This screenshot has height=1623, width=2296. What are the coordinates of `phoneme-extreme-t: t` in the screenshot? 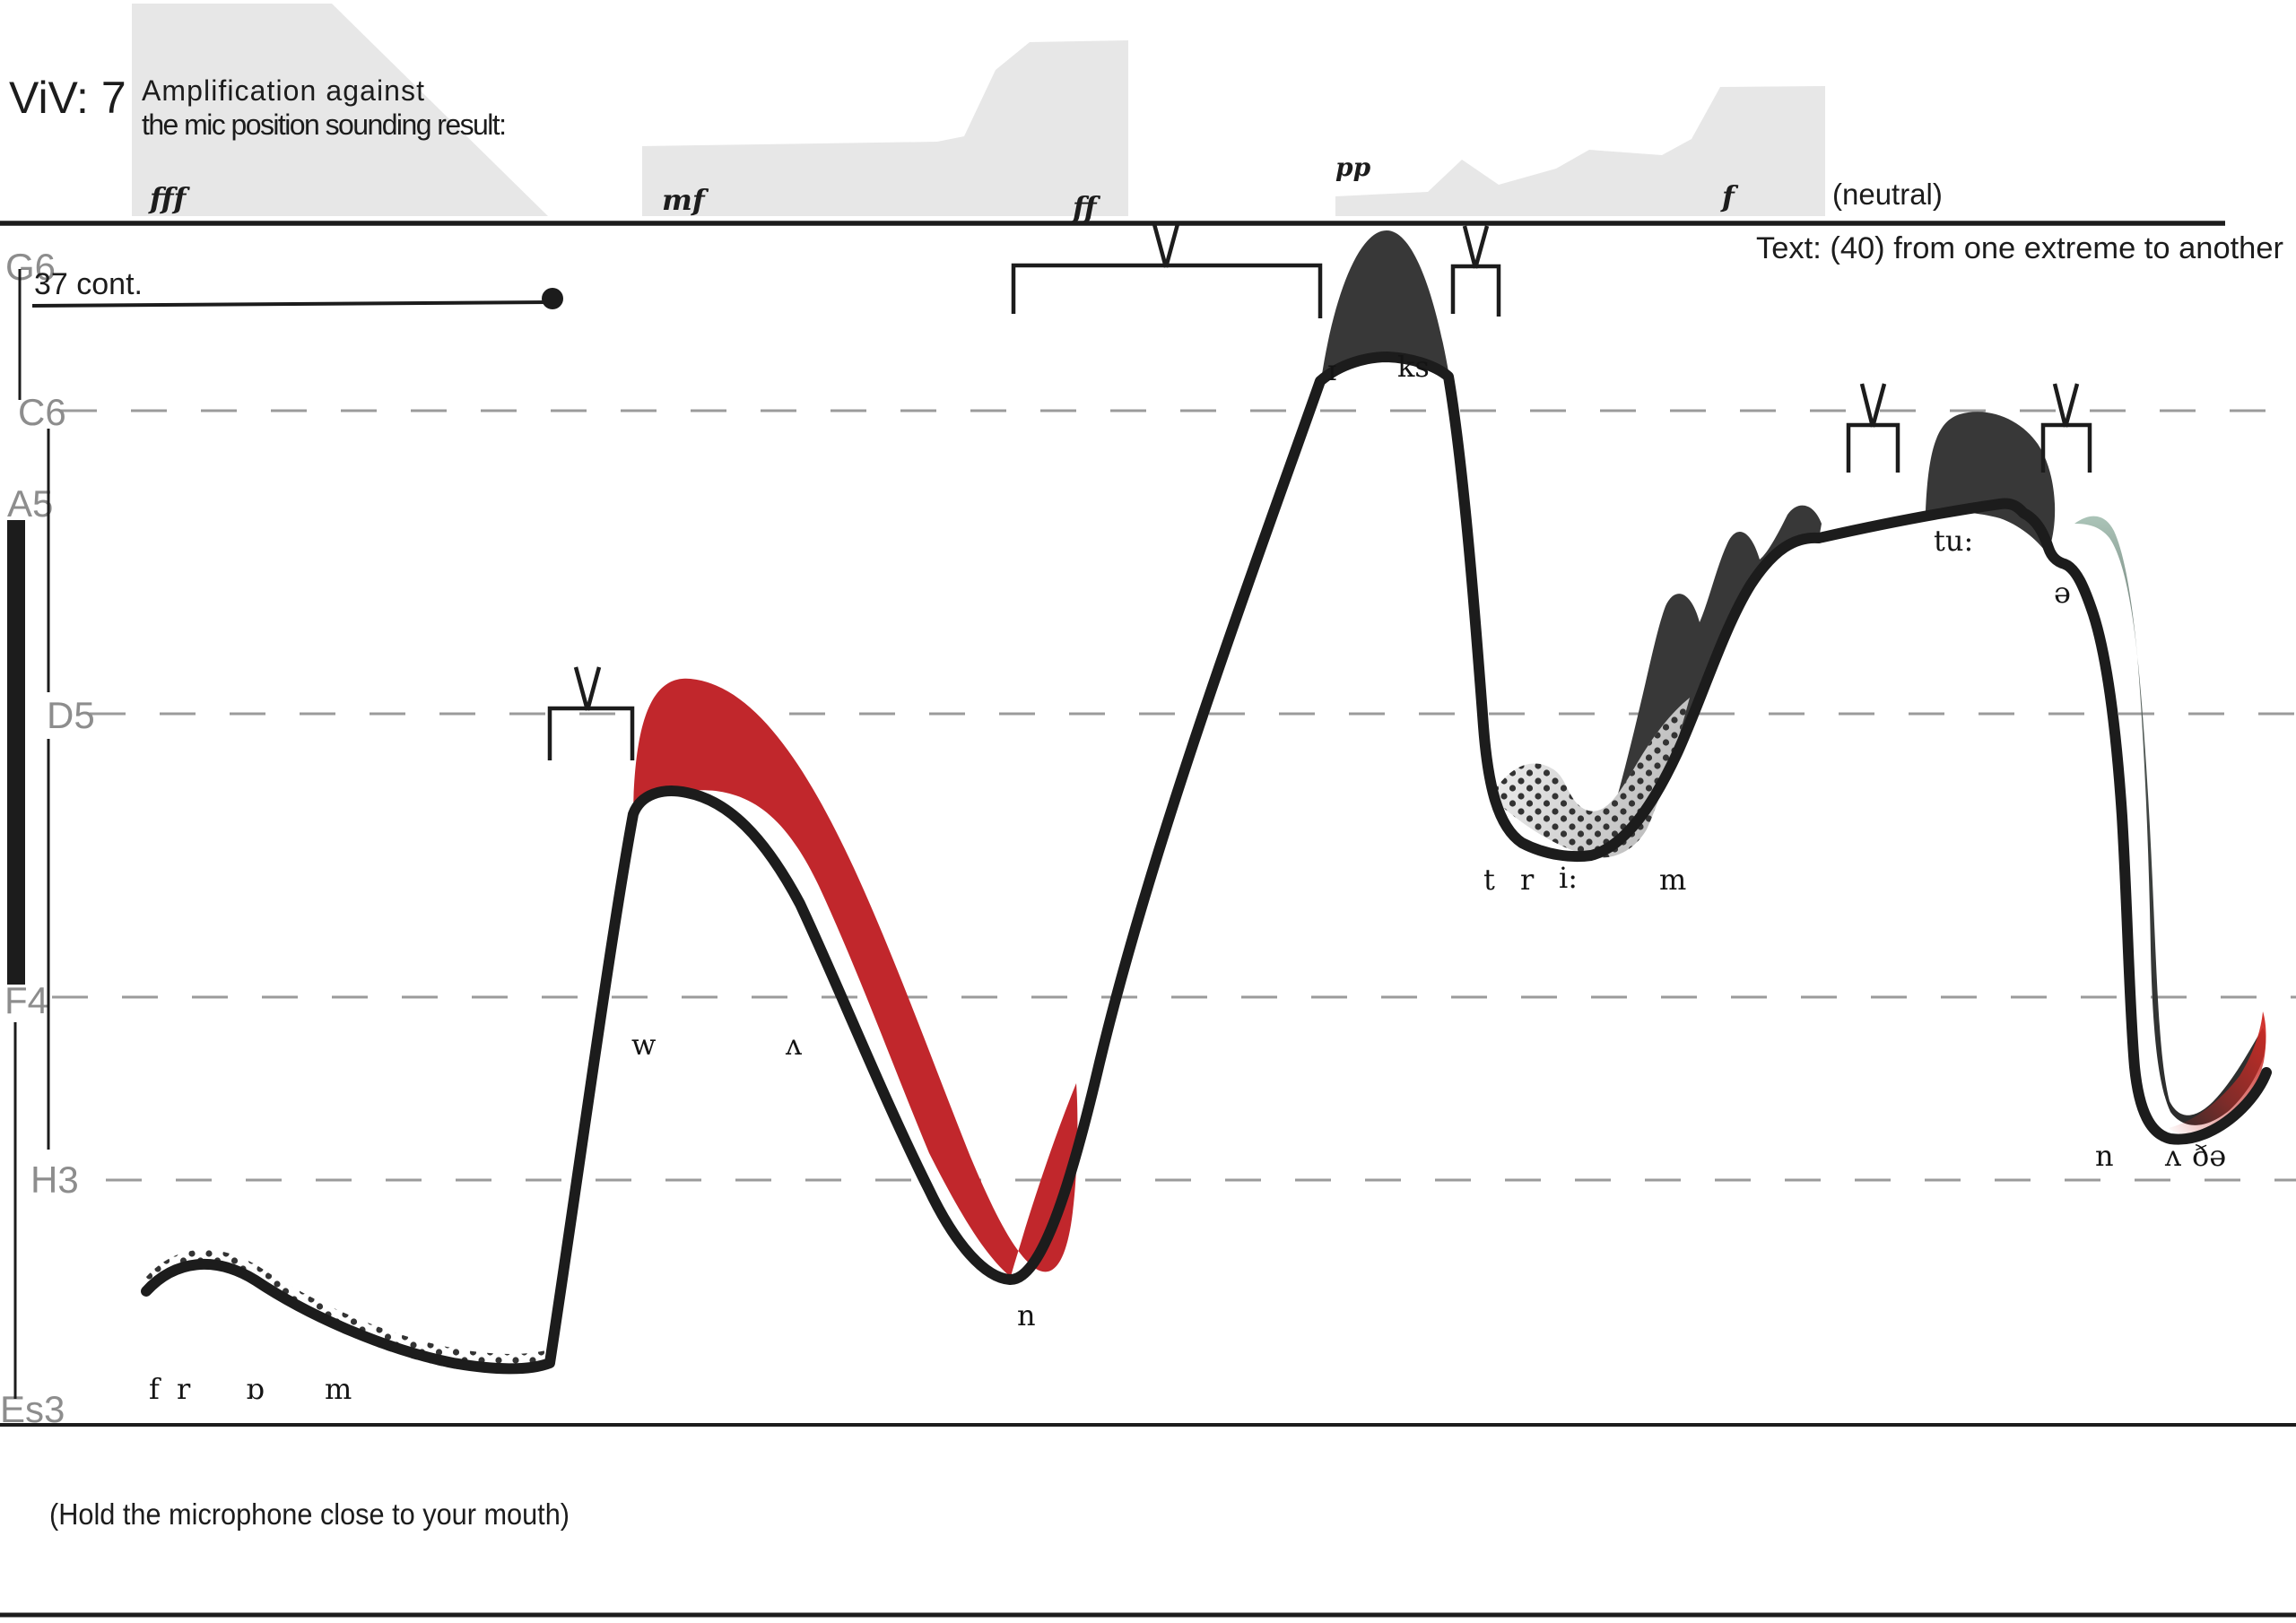 It's located at (1489, 880).